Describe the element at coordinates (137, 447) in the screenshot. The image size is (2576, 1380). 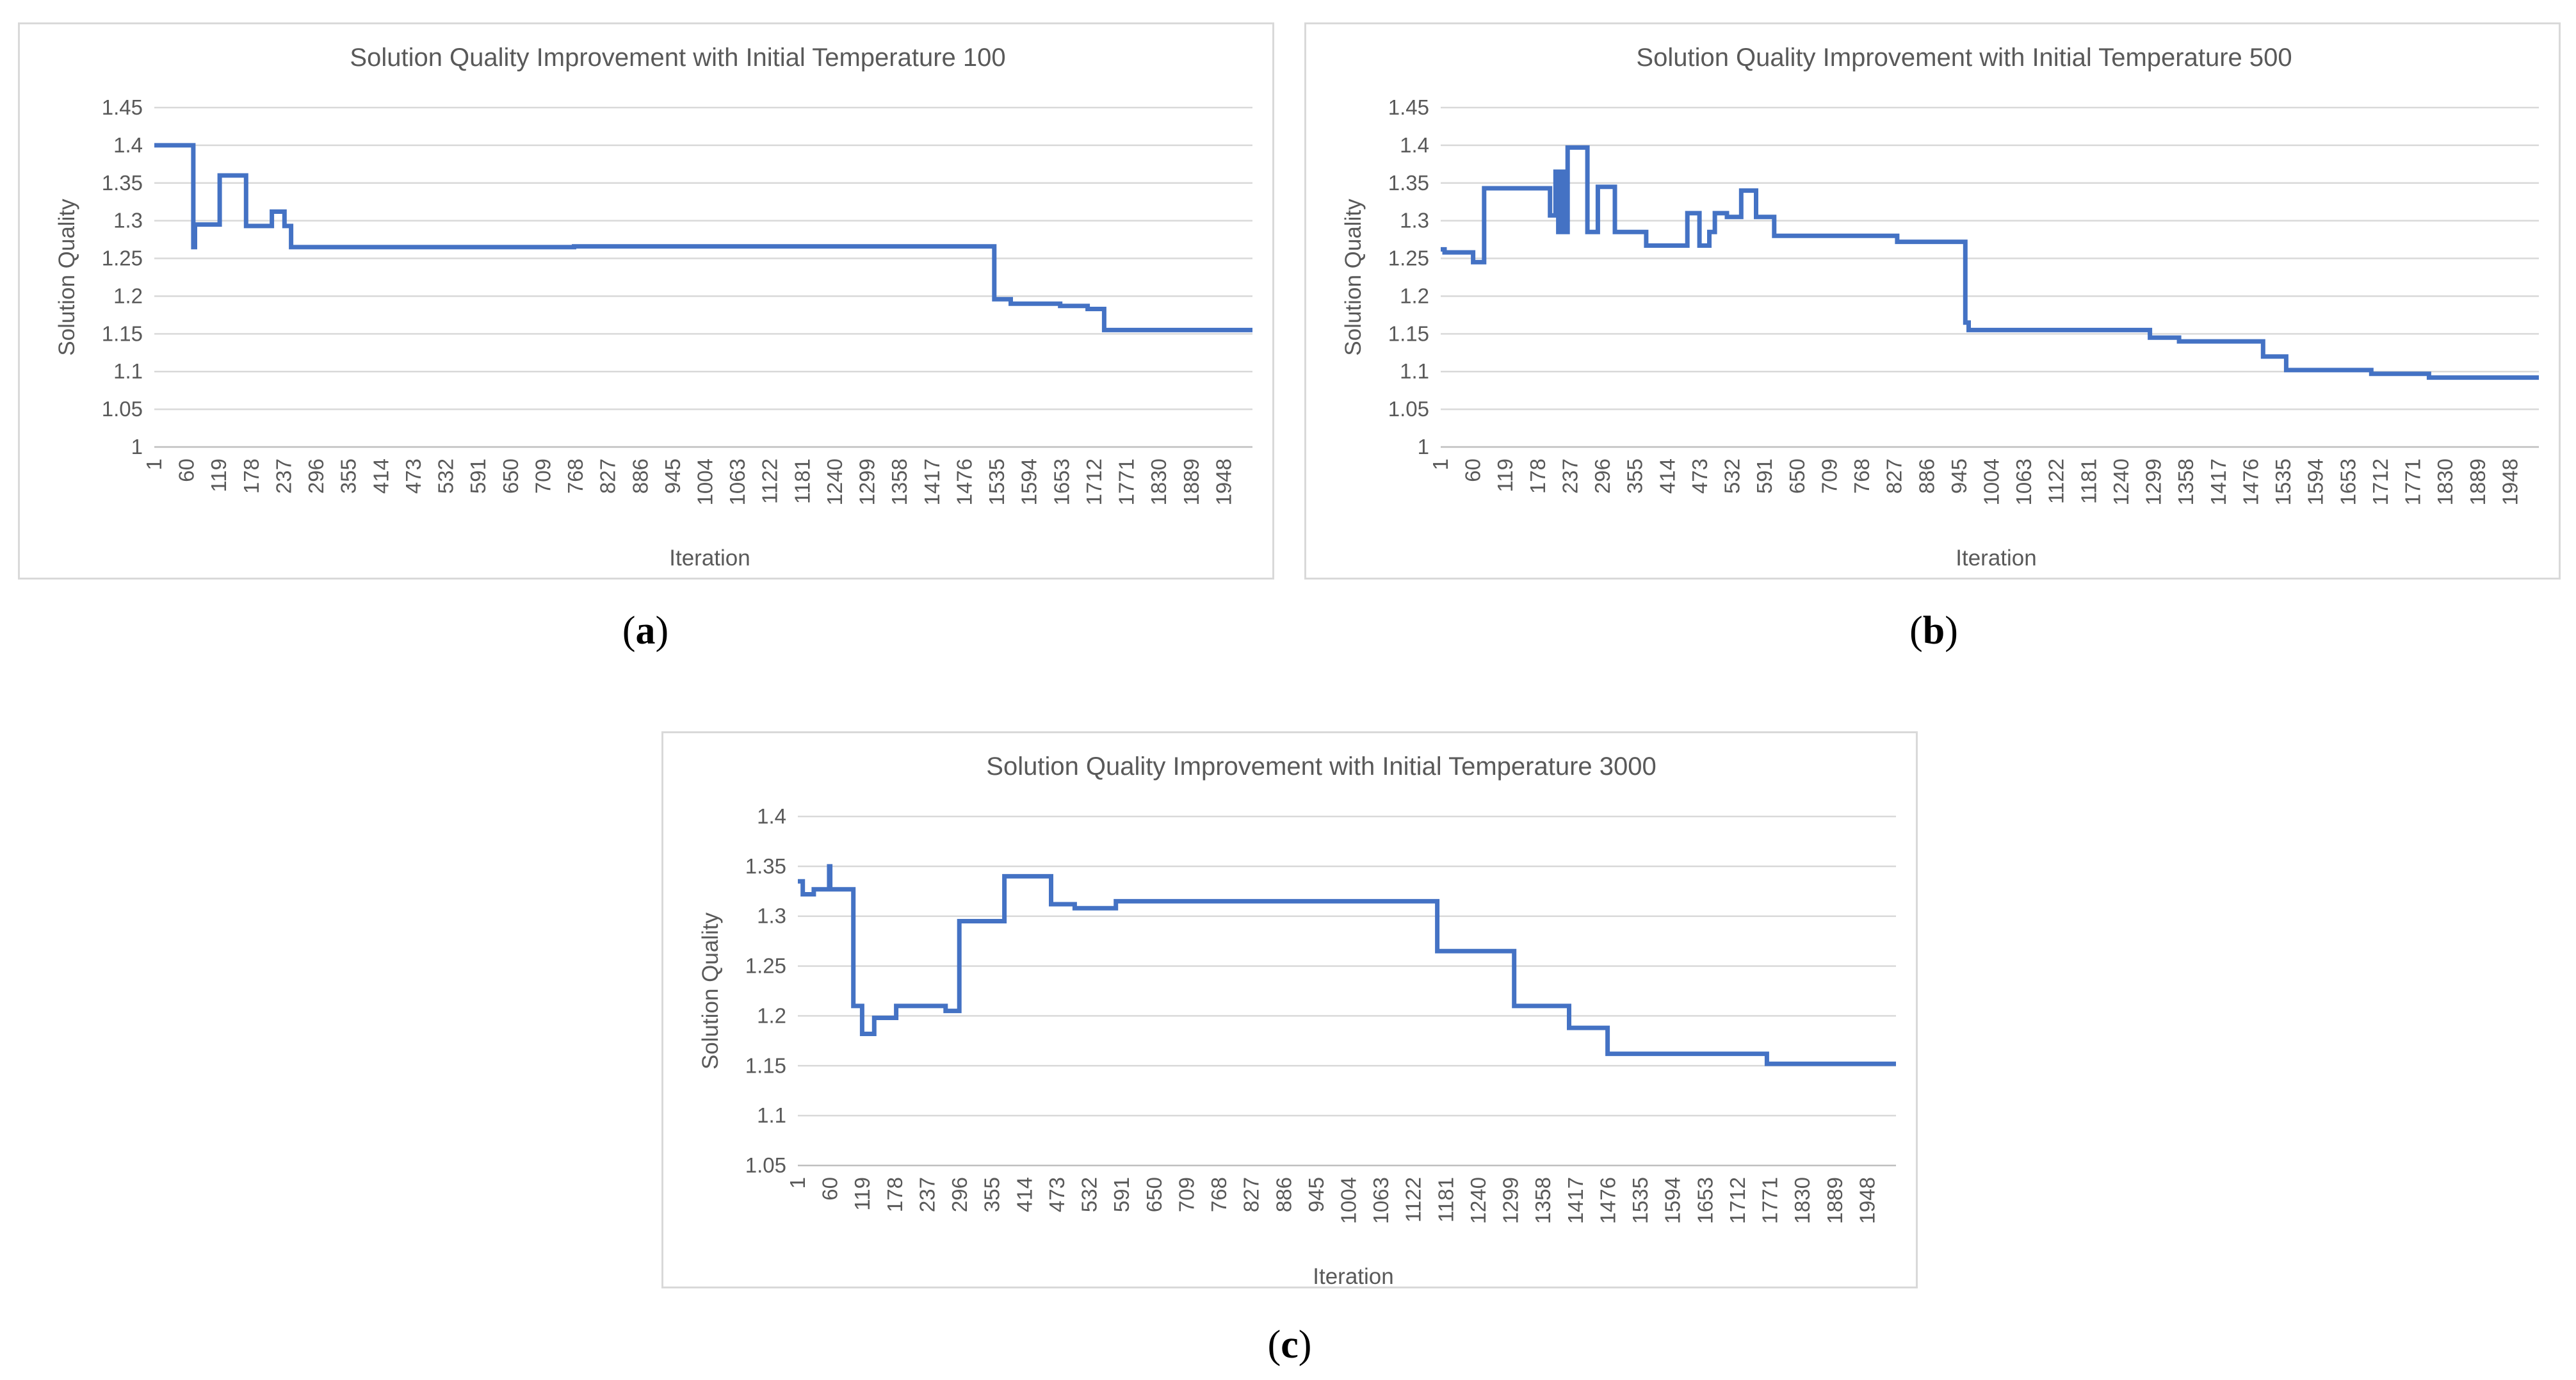
I see `y-tick-label: 1` at that location.